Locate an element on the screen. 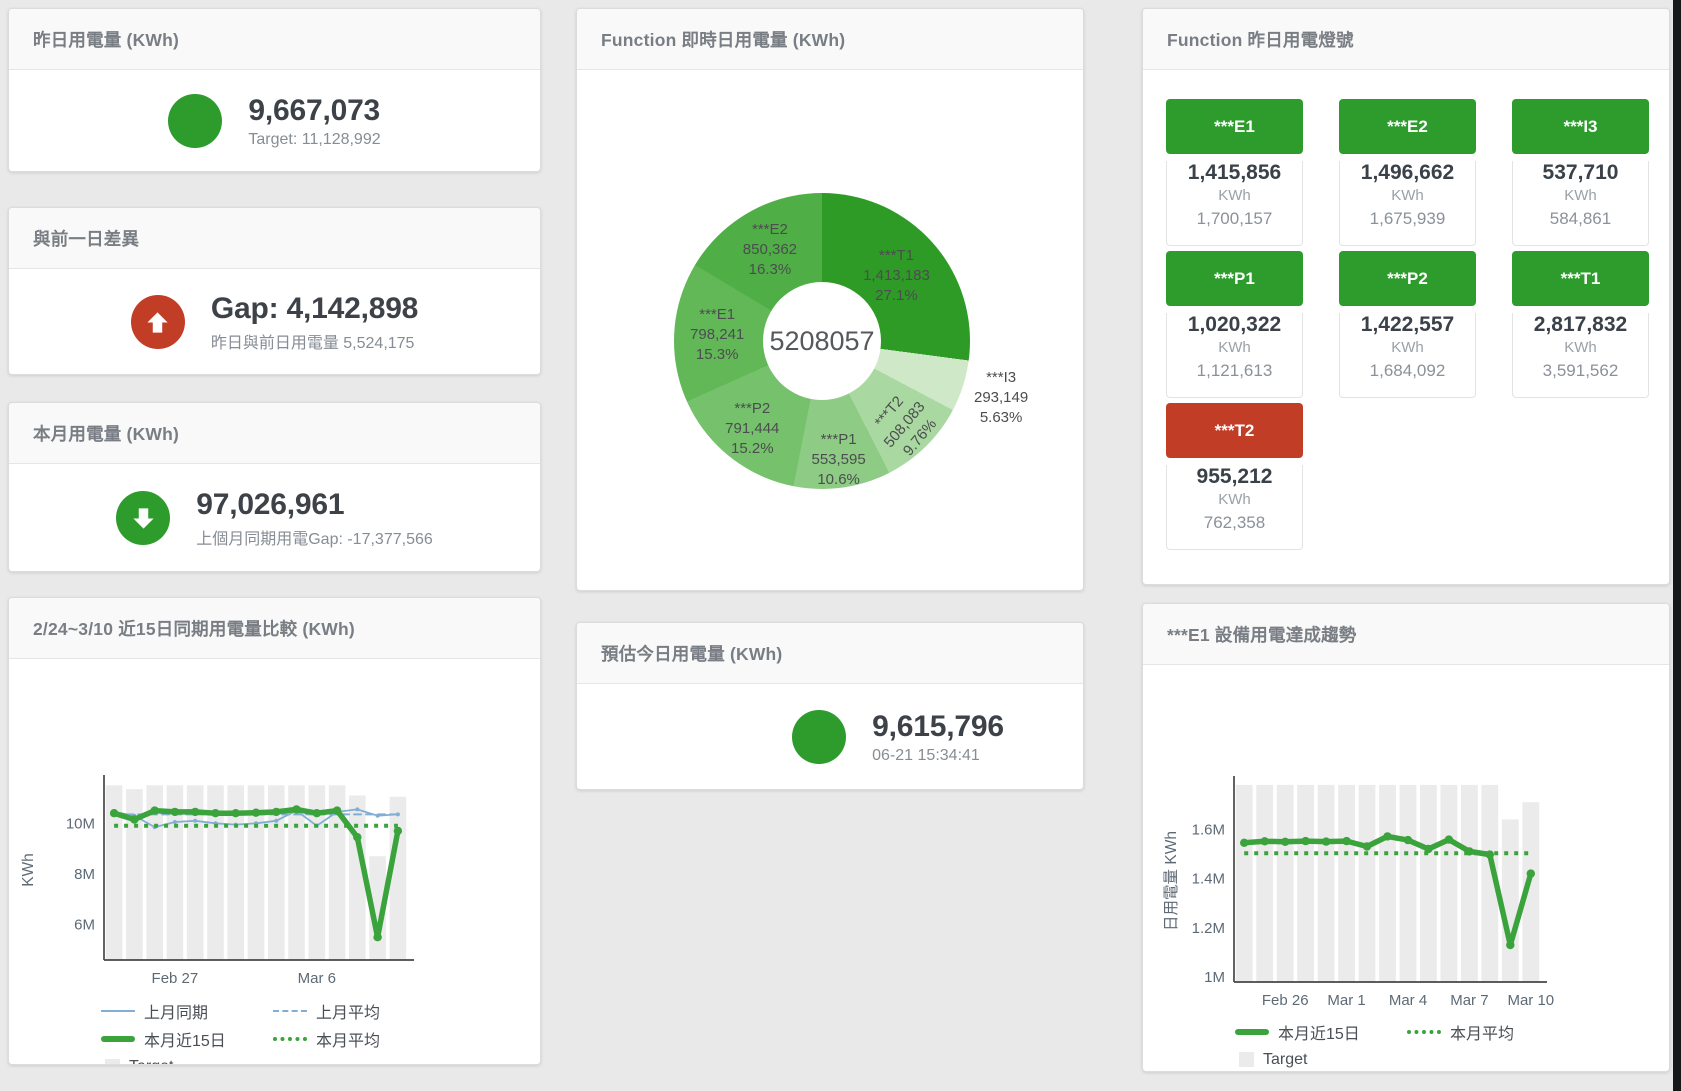 The width and height of the screenshot is (1681, 1091). tile-name: ***E1 is located at coordinates (1234, 126).